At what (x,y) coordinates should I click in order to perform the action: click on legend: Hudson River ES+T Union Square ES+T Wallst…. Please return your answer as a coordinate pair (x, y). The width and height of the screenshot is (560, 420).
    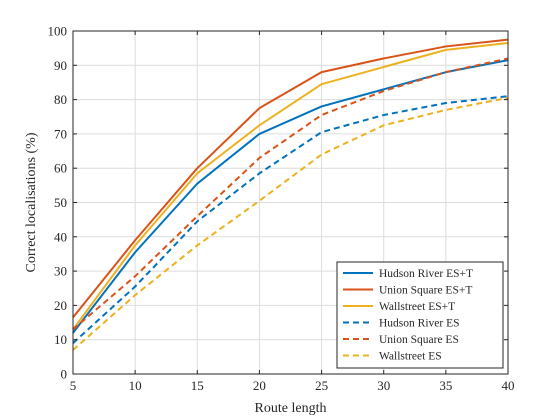
    Looking at the image, I should click on (420, 315).